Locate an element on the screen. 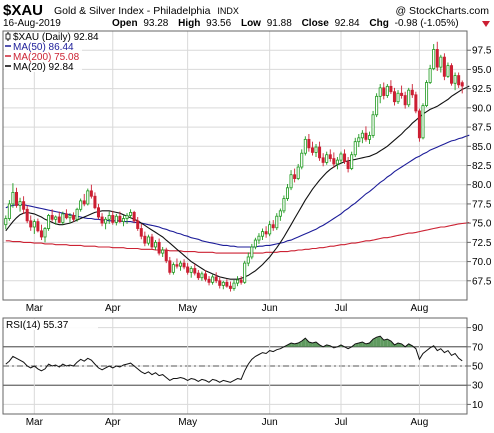 The width and height of the screenshot is (494, 433). rsi-month-label: Jun is located at coordinates (270, 422).